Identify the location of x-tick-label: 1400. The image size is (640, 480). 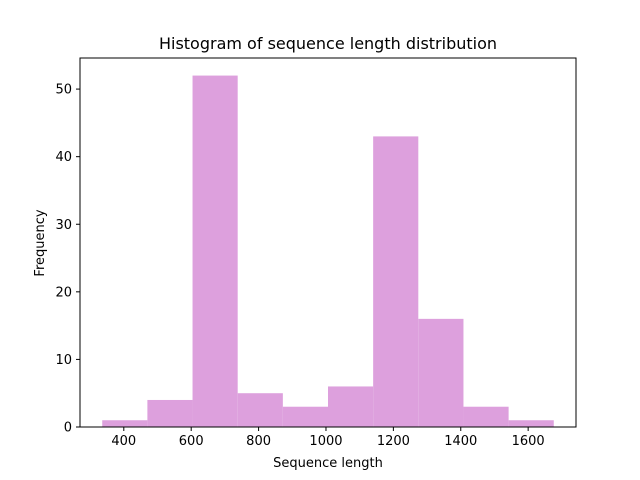
(460, 441).